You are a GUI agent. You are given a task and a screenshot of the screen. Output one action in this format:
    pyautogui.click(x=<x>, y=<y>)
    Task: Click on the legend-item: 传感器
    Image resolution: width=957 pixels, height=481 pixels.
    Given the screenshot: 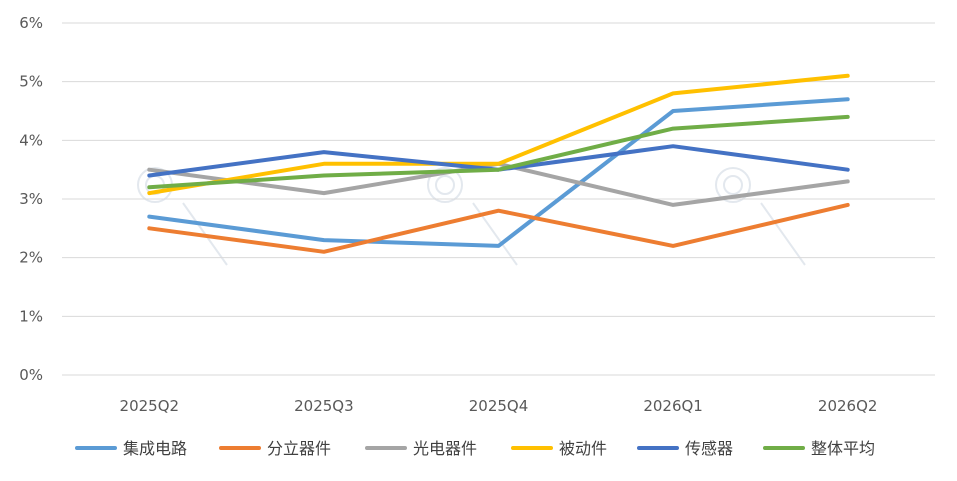 What is the action you would take?
    pyautogui.click(x=685, y=448)
    